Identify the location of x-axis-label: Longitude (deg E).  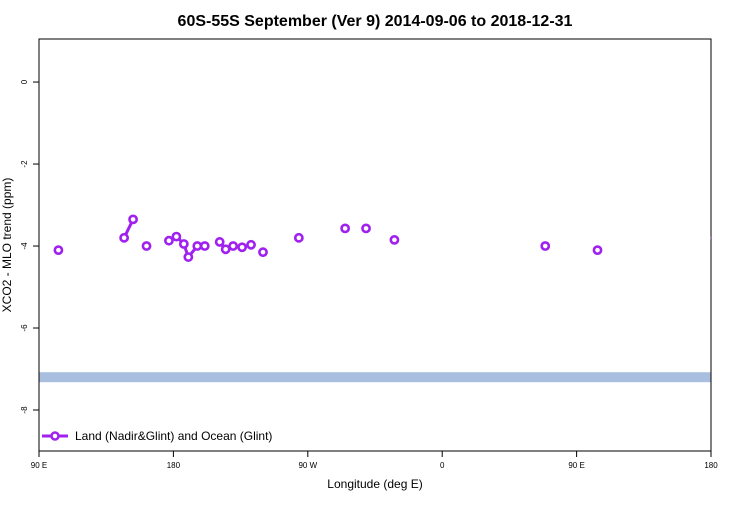
(374, 484).